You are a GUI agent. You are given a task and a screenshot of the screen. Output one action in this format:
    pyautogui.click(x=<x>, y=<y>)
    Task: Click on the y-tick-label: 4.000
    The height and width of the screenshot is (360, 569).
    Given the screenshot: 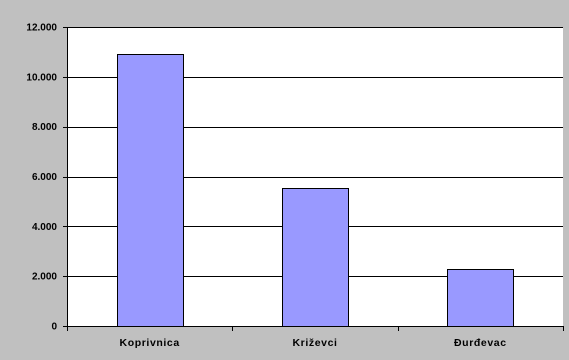 What is the action you would take?
    pyautogui.click(x=44, y=227)
    